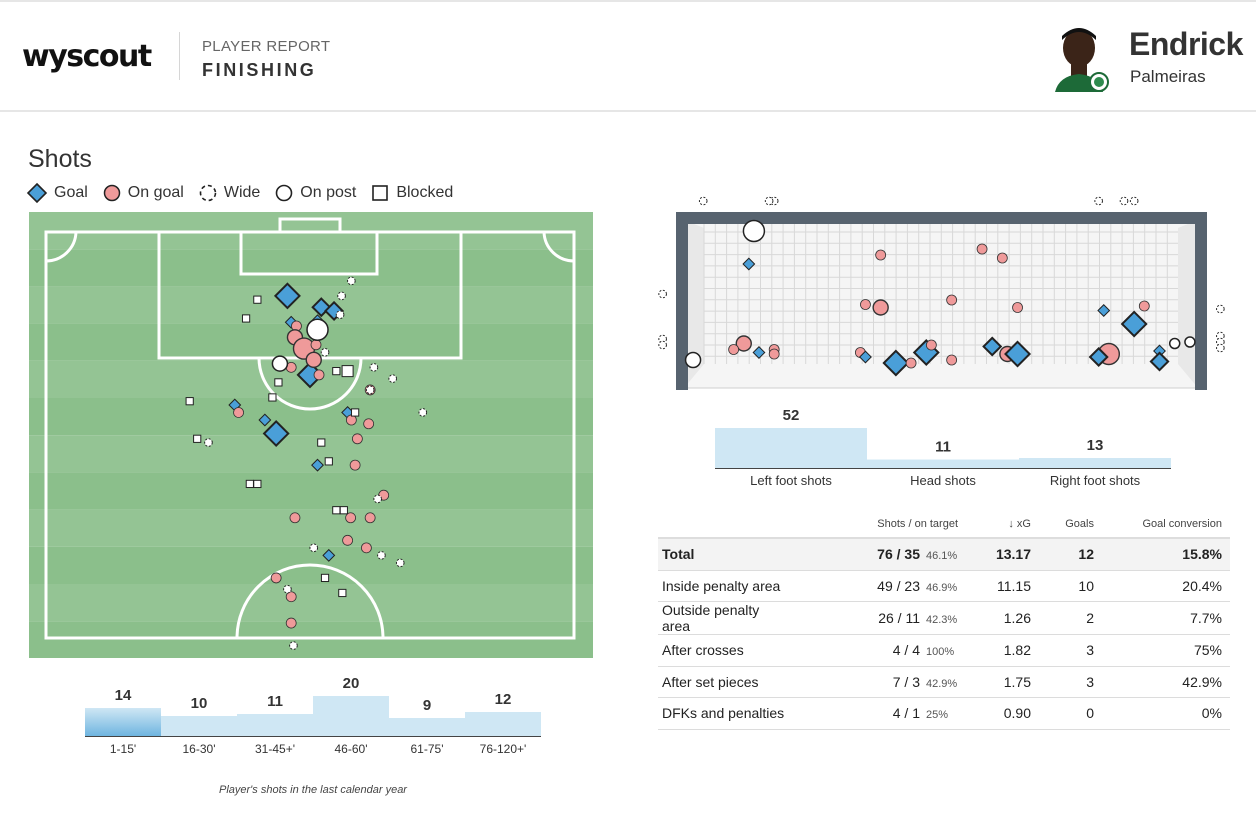 This screenshot has height=814, width=1256. I want to click on goal-diamond-icon, so click(37, 193).